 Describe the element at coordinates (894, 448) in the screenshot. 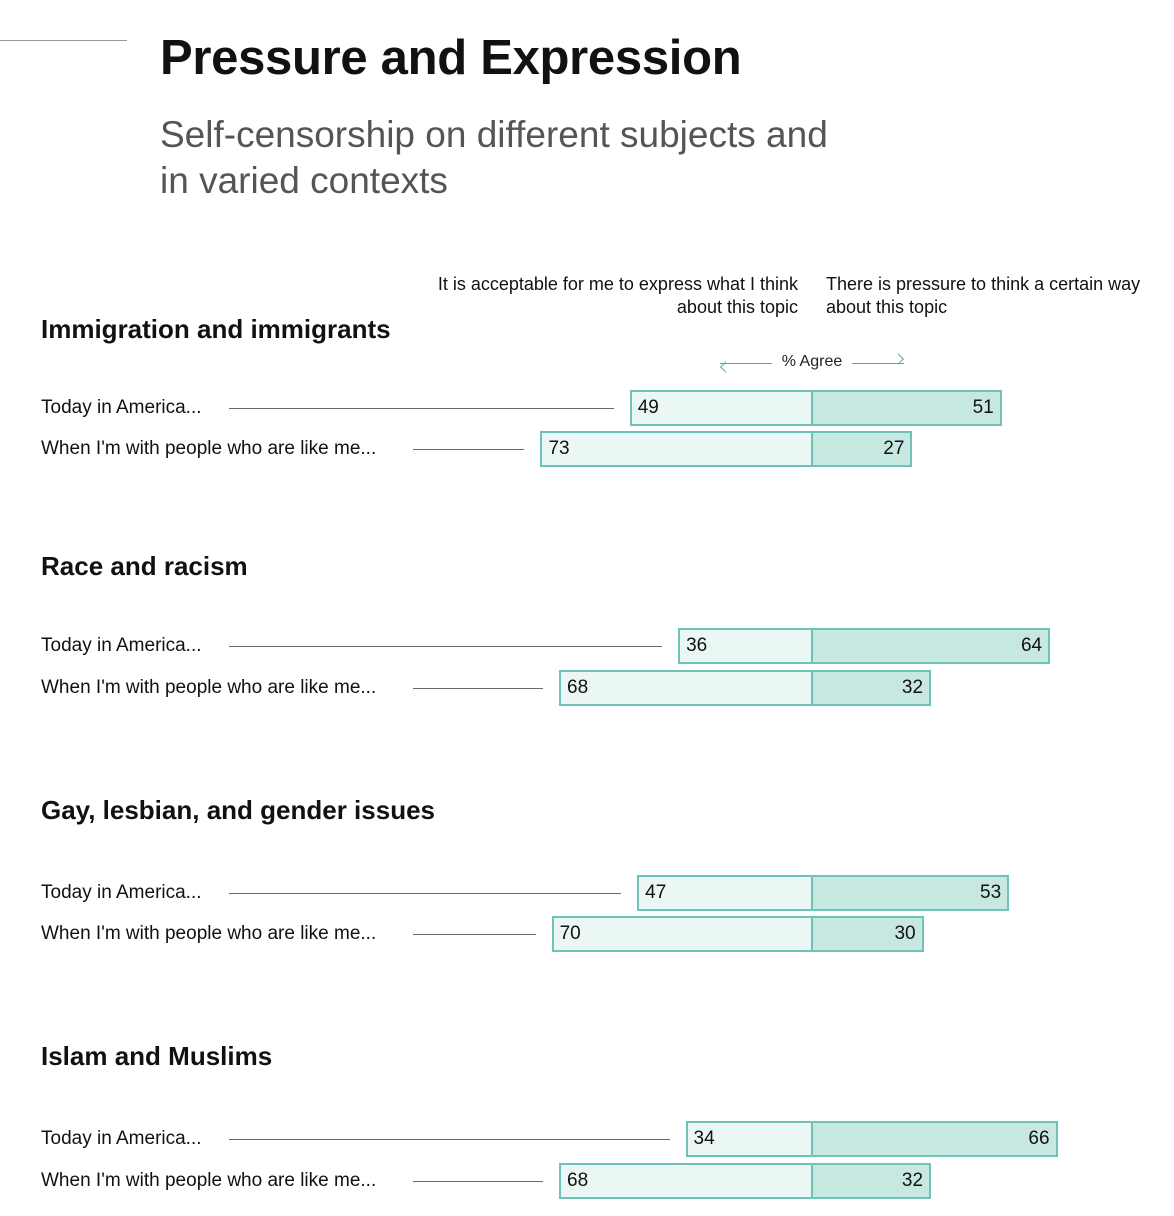

I see `bar-value-pressure: 27` at that location.